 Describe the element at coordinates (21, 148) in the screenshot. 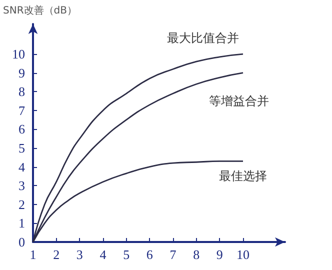

I see `y-tick-label: 5` at that location.